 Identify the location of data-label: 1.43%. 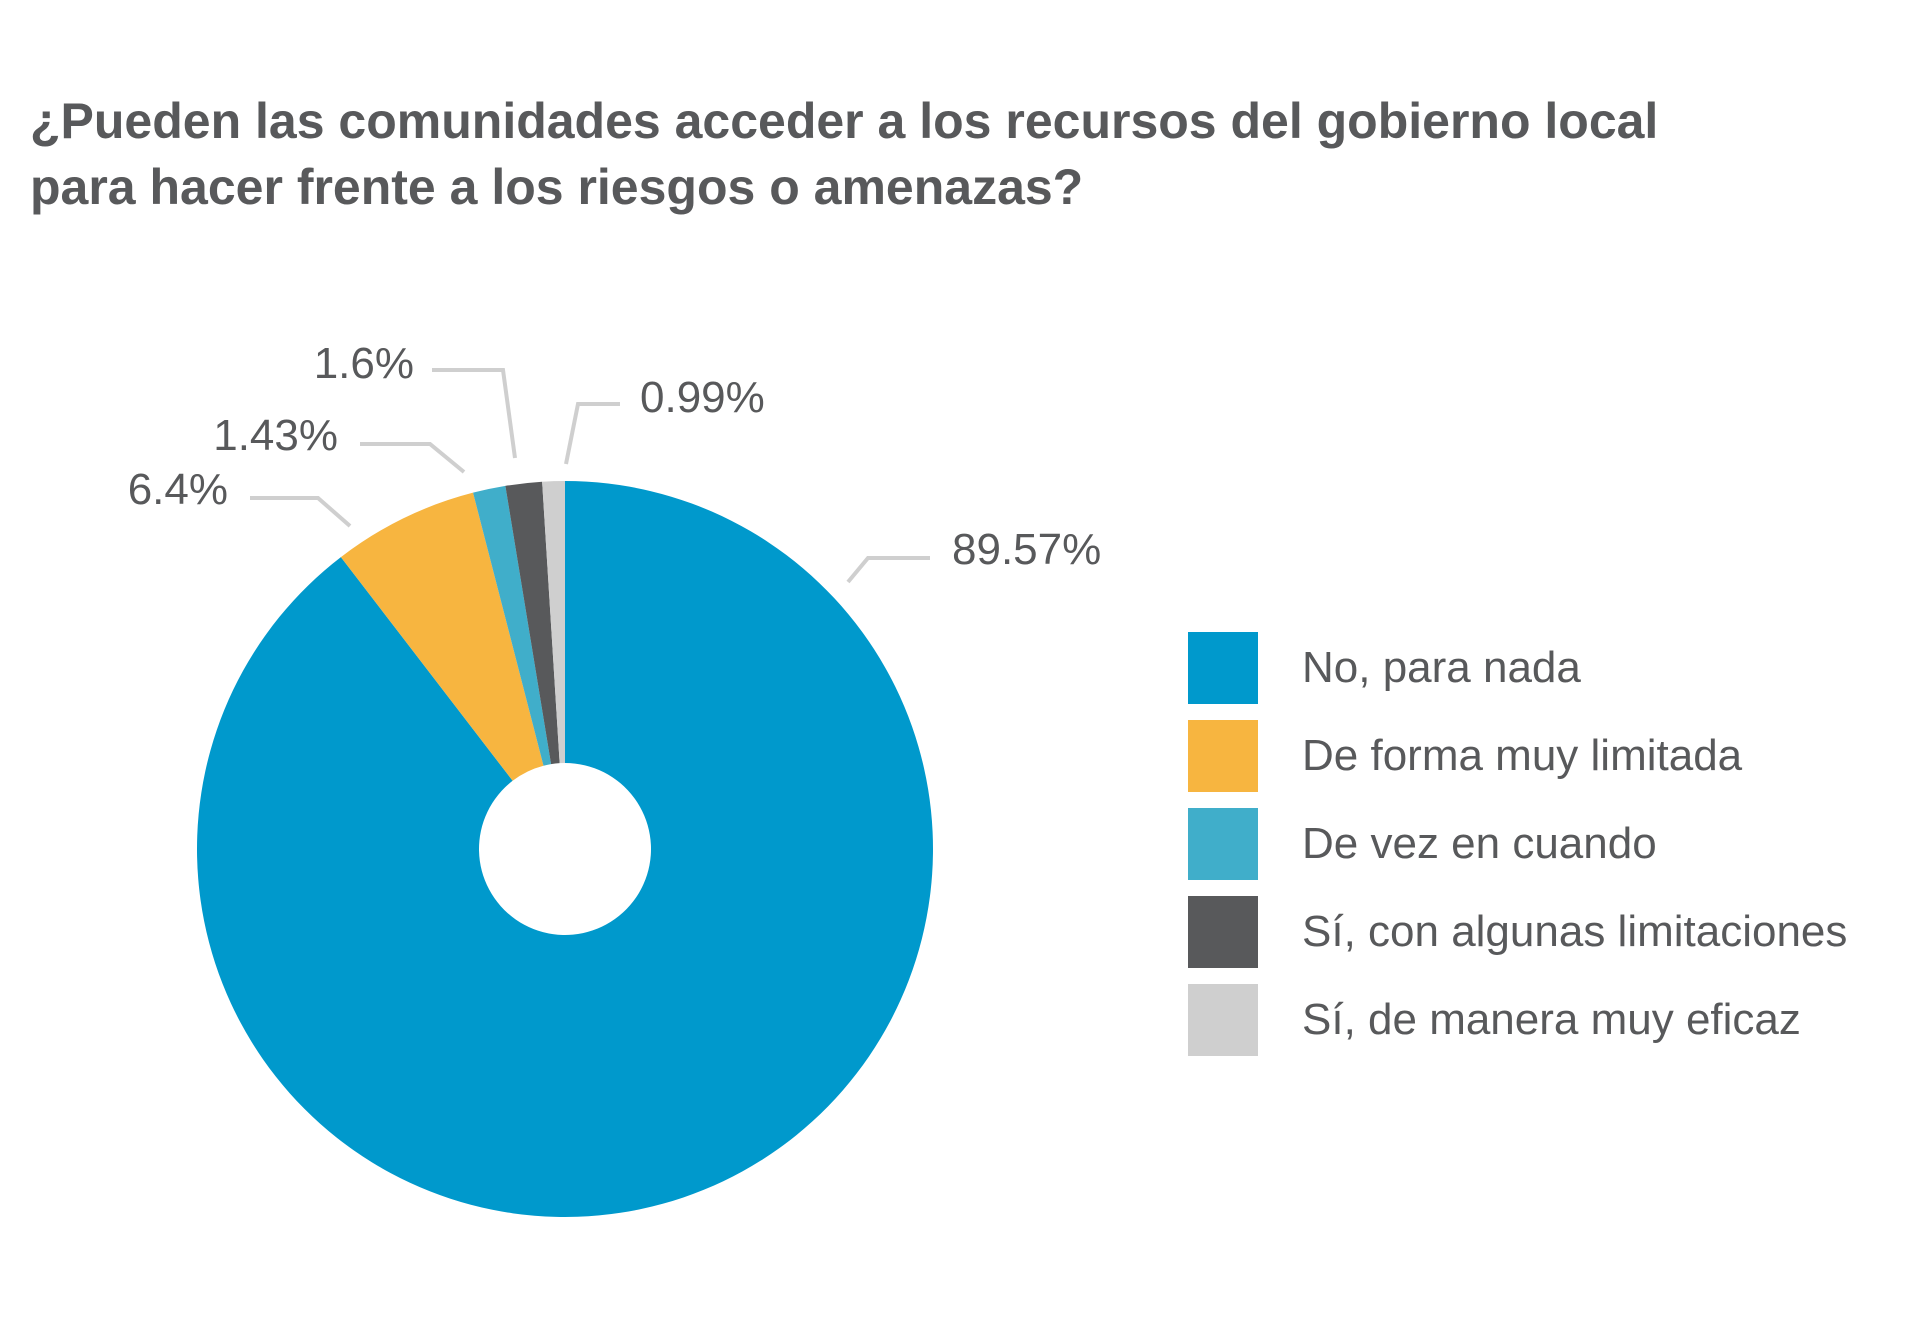
(275, 435).